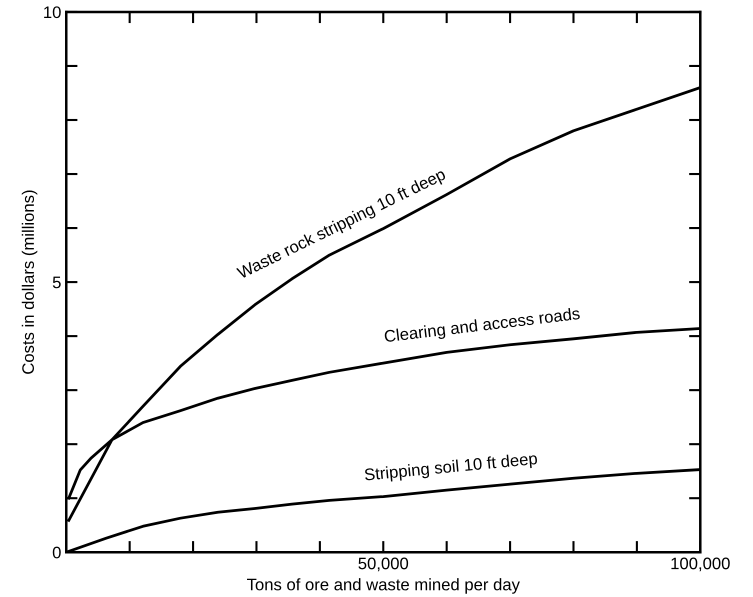 The image size is (753, 597). What do you see at coordinates (56, 282) in the screenshot?
I see `y-tick-label: 5` at bounding box center [56, 282].